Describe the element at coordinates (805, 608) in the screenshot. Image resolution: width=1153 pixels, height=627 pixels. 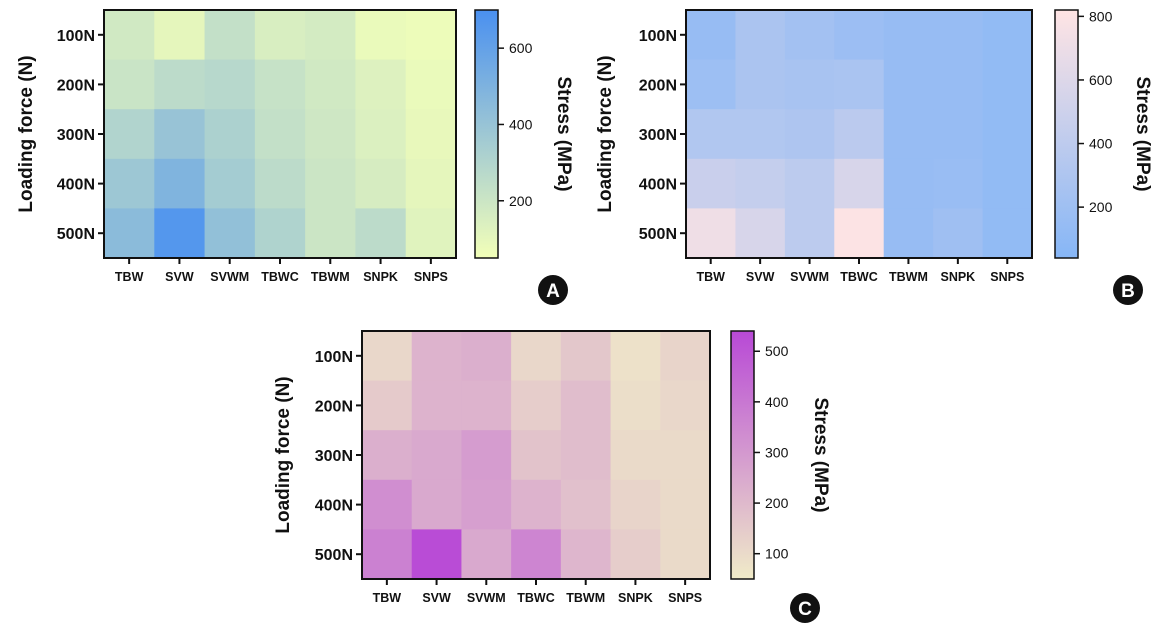
I see `panel-c-badge: C` at that location.